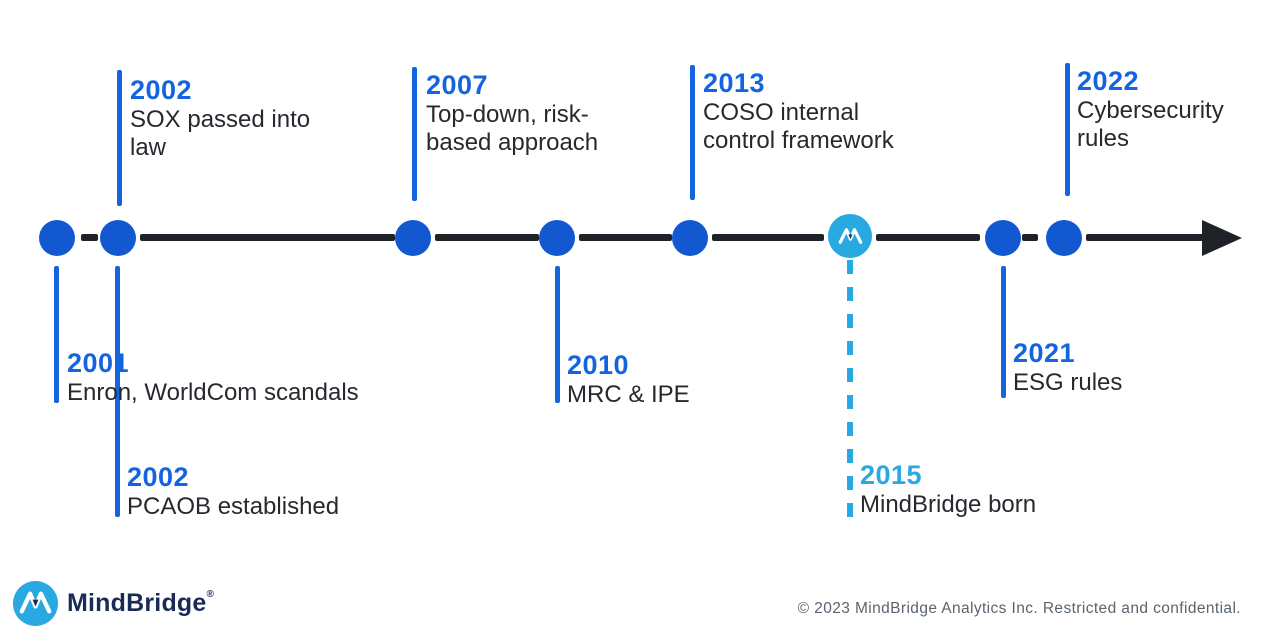 The width and height of the screenshot is (1267, 642). I want to click on event-stem-2010, so click(557, 334).